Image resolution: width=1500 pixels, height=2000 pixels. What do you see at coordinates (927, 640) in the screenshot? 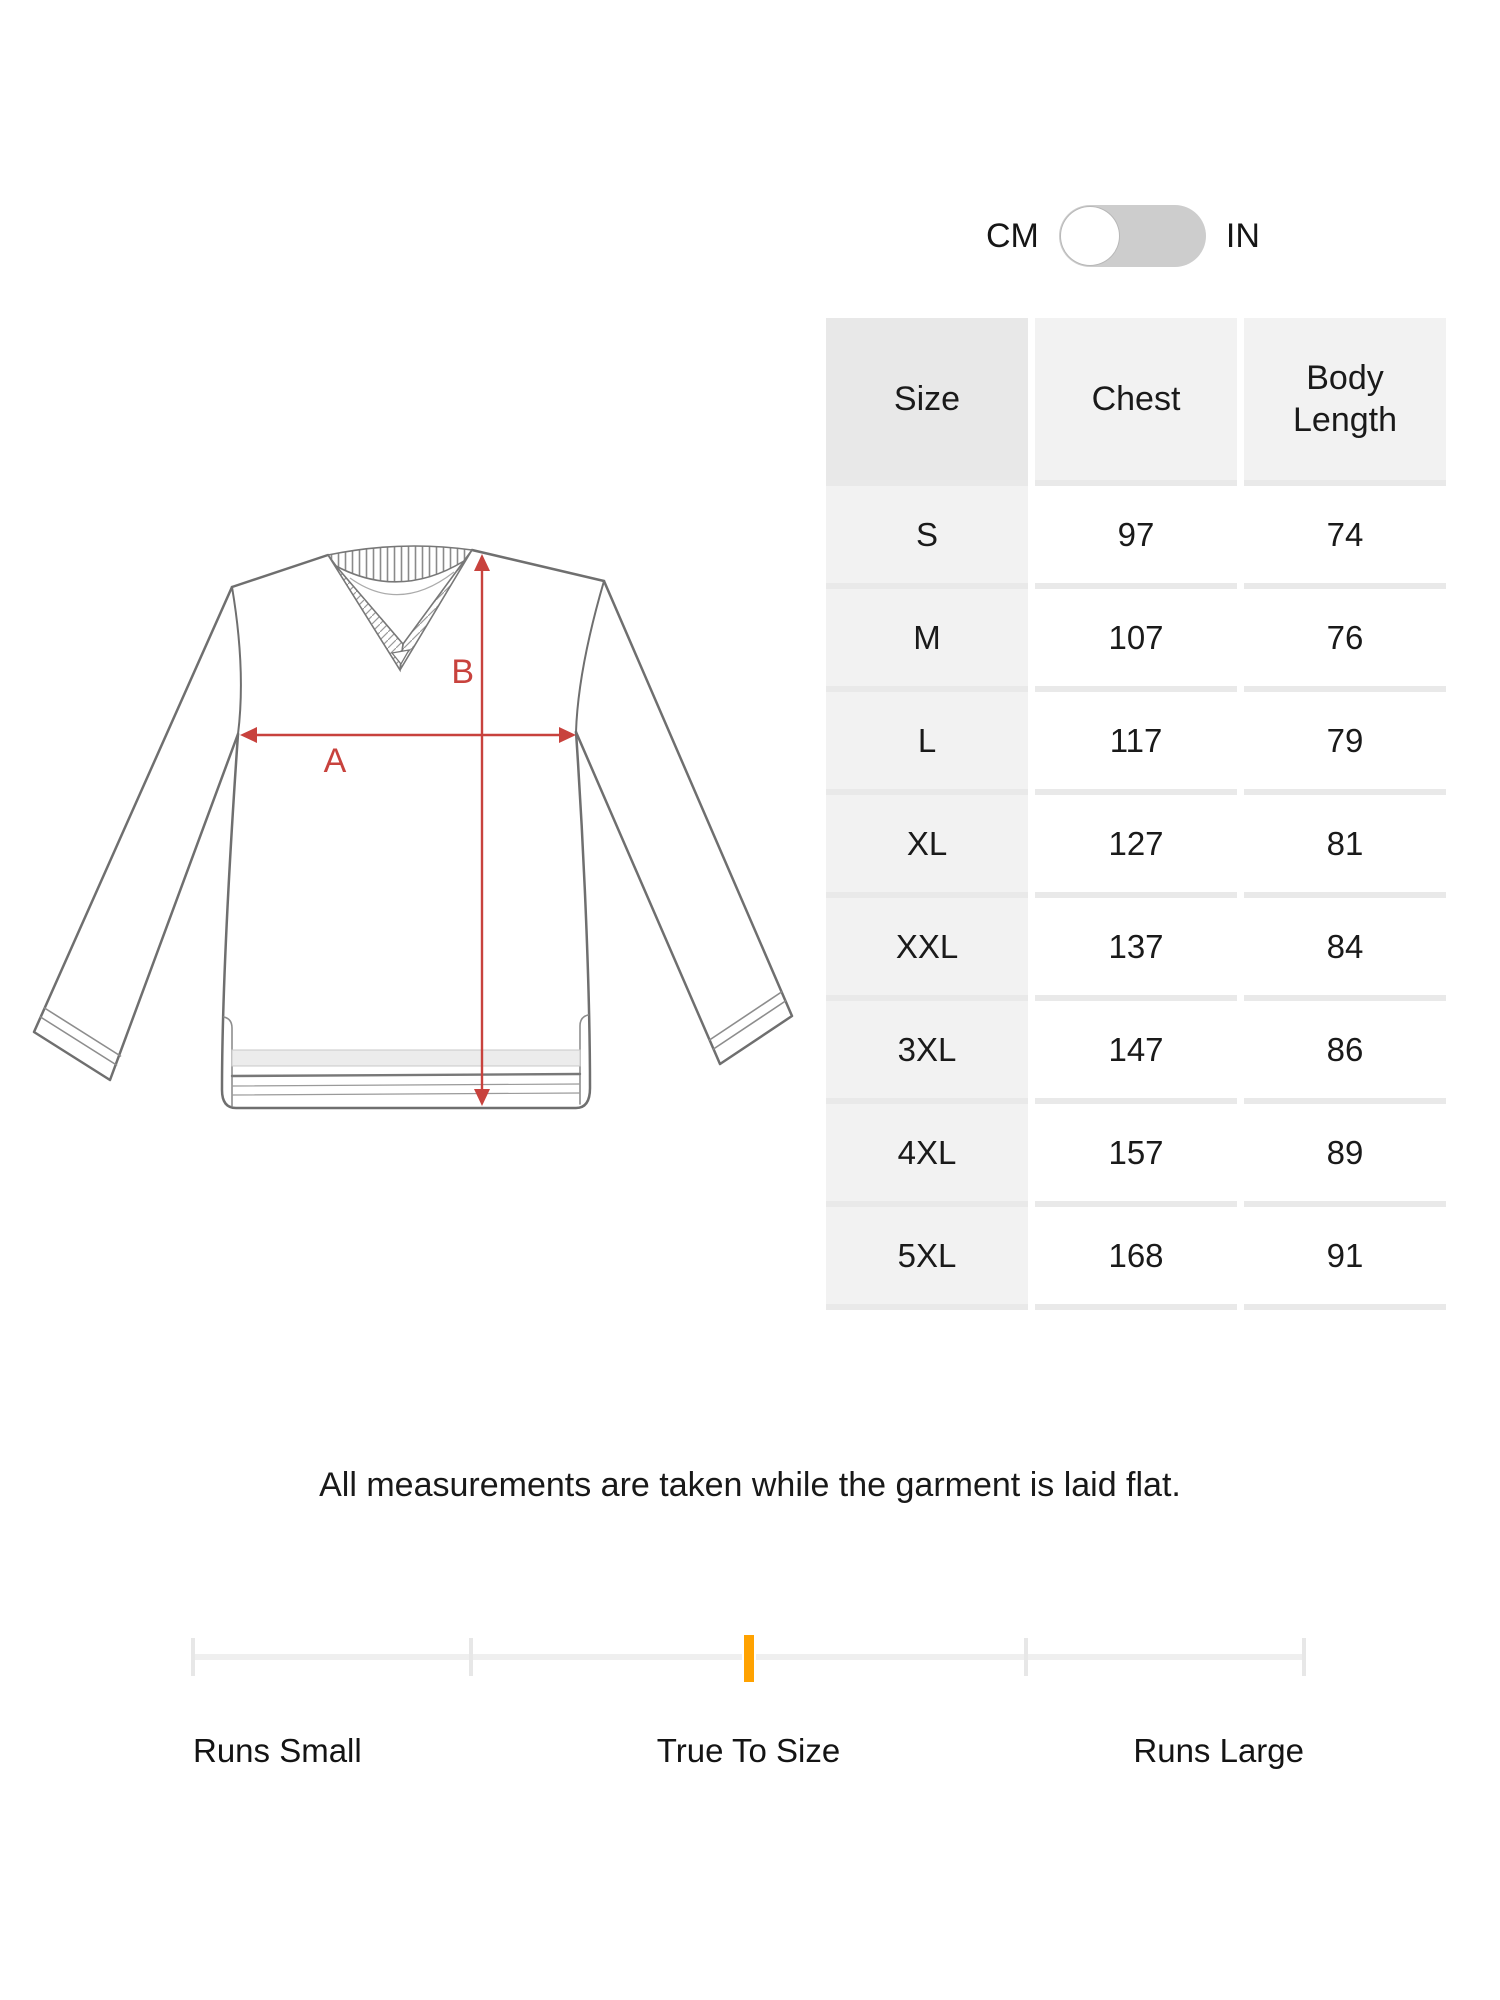
I see `size-label-cell: M` at bounding box center [927, 640].